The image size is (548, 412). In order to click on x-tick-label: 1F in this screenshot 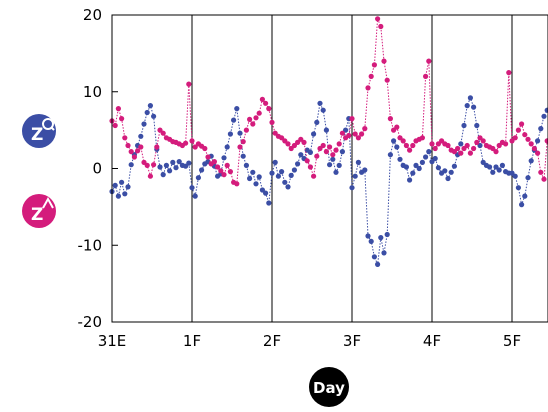, I will do `click(192, 341)`.